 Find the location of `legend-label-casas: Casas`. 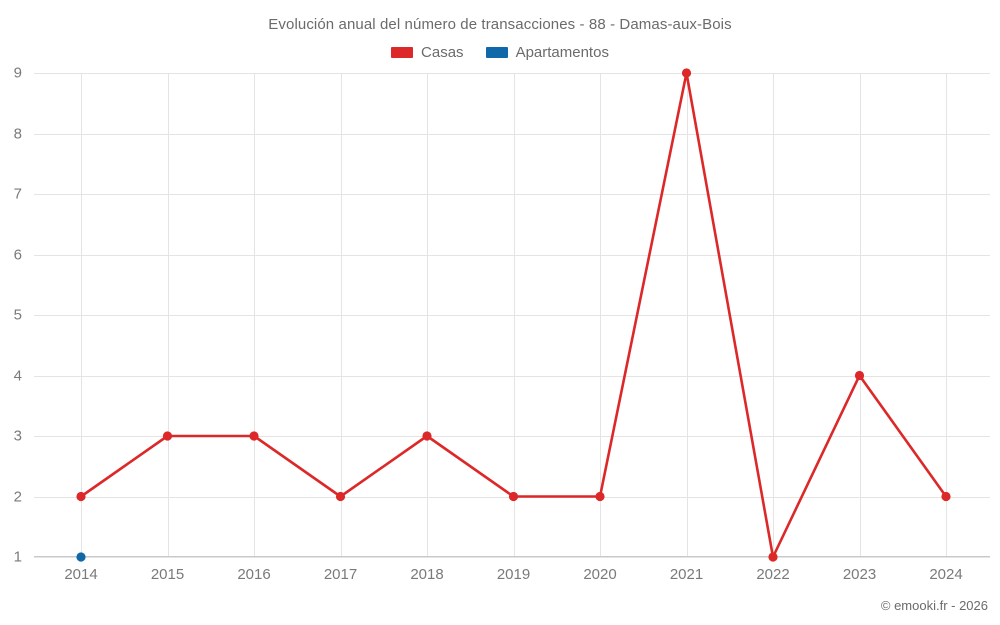

legend-label-casas: Casas is located at coordinates (442, 52).